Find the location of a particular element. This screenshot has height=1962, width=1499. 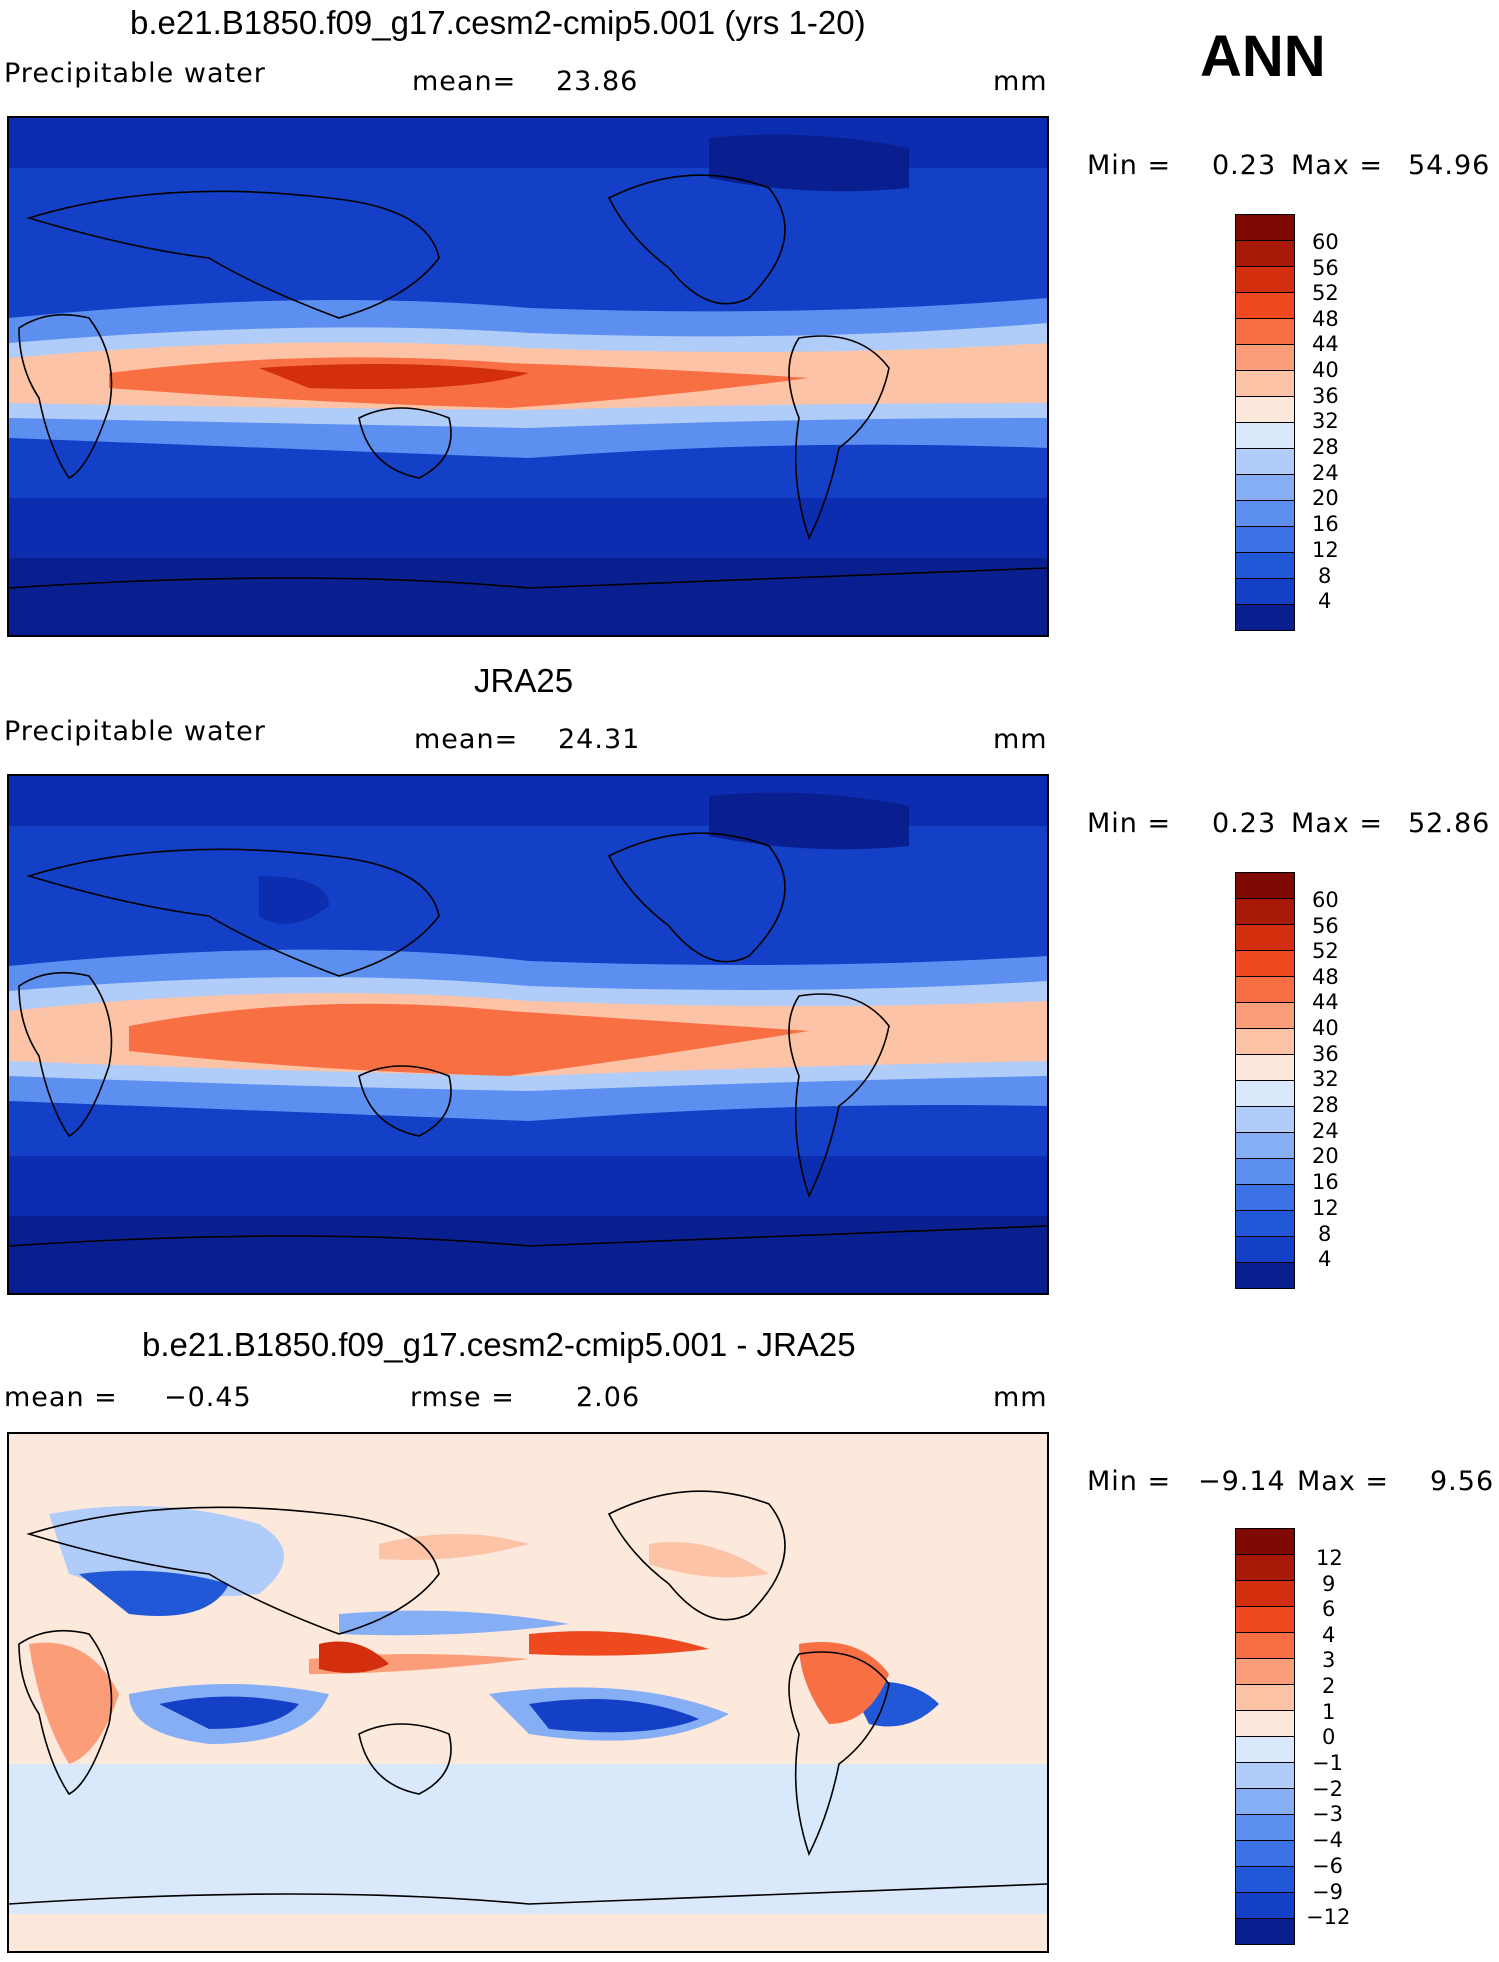

panel-obs-max-value: 52.86 is located at coordinates (1449, 823).